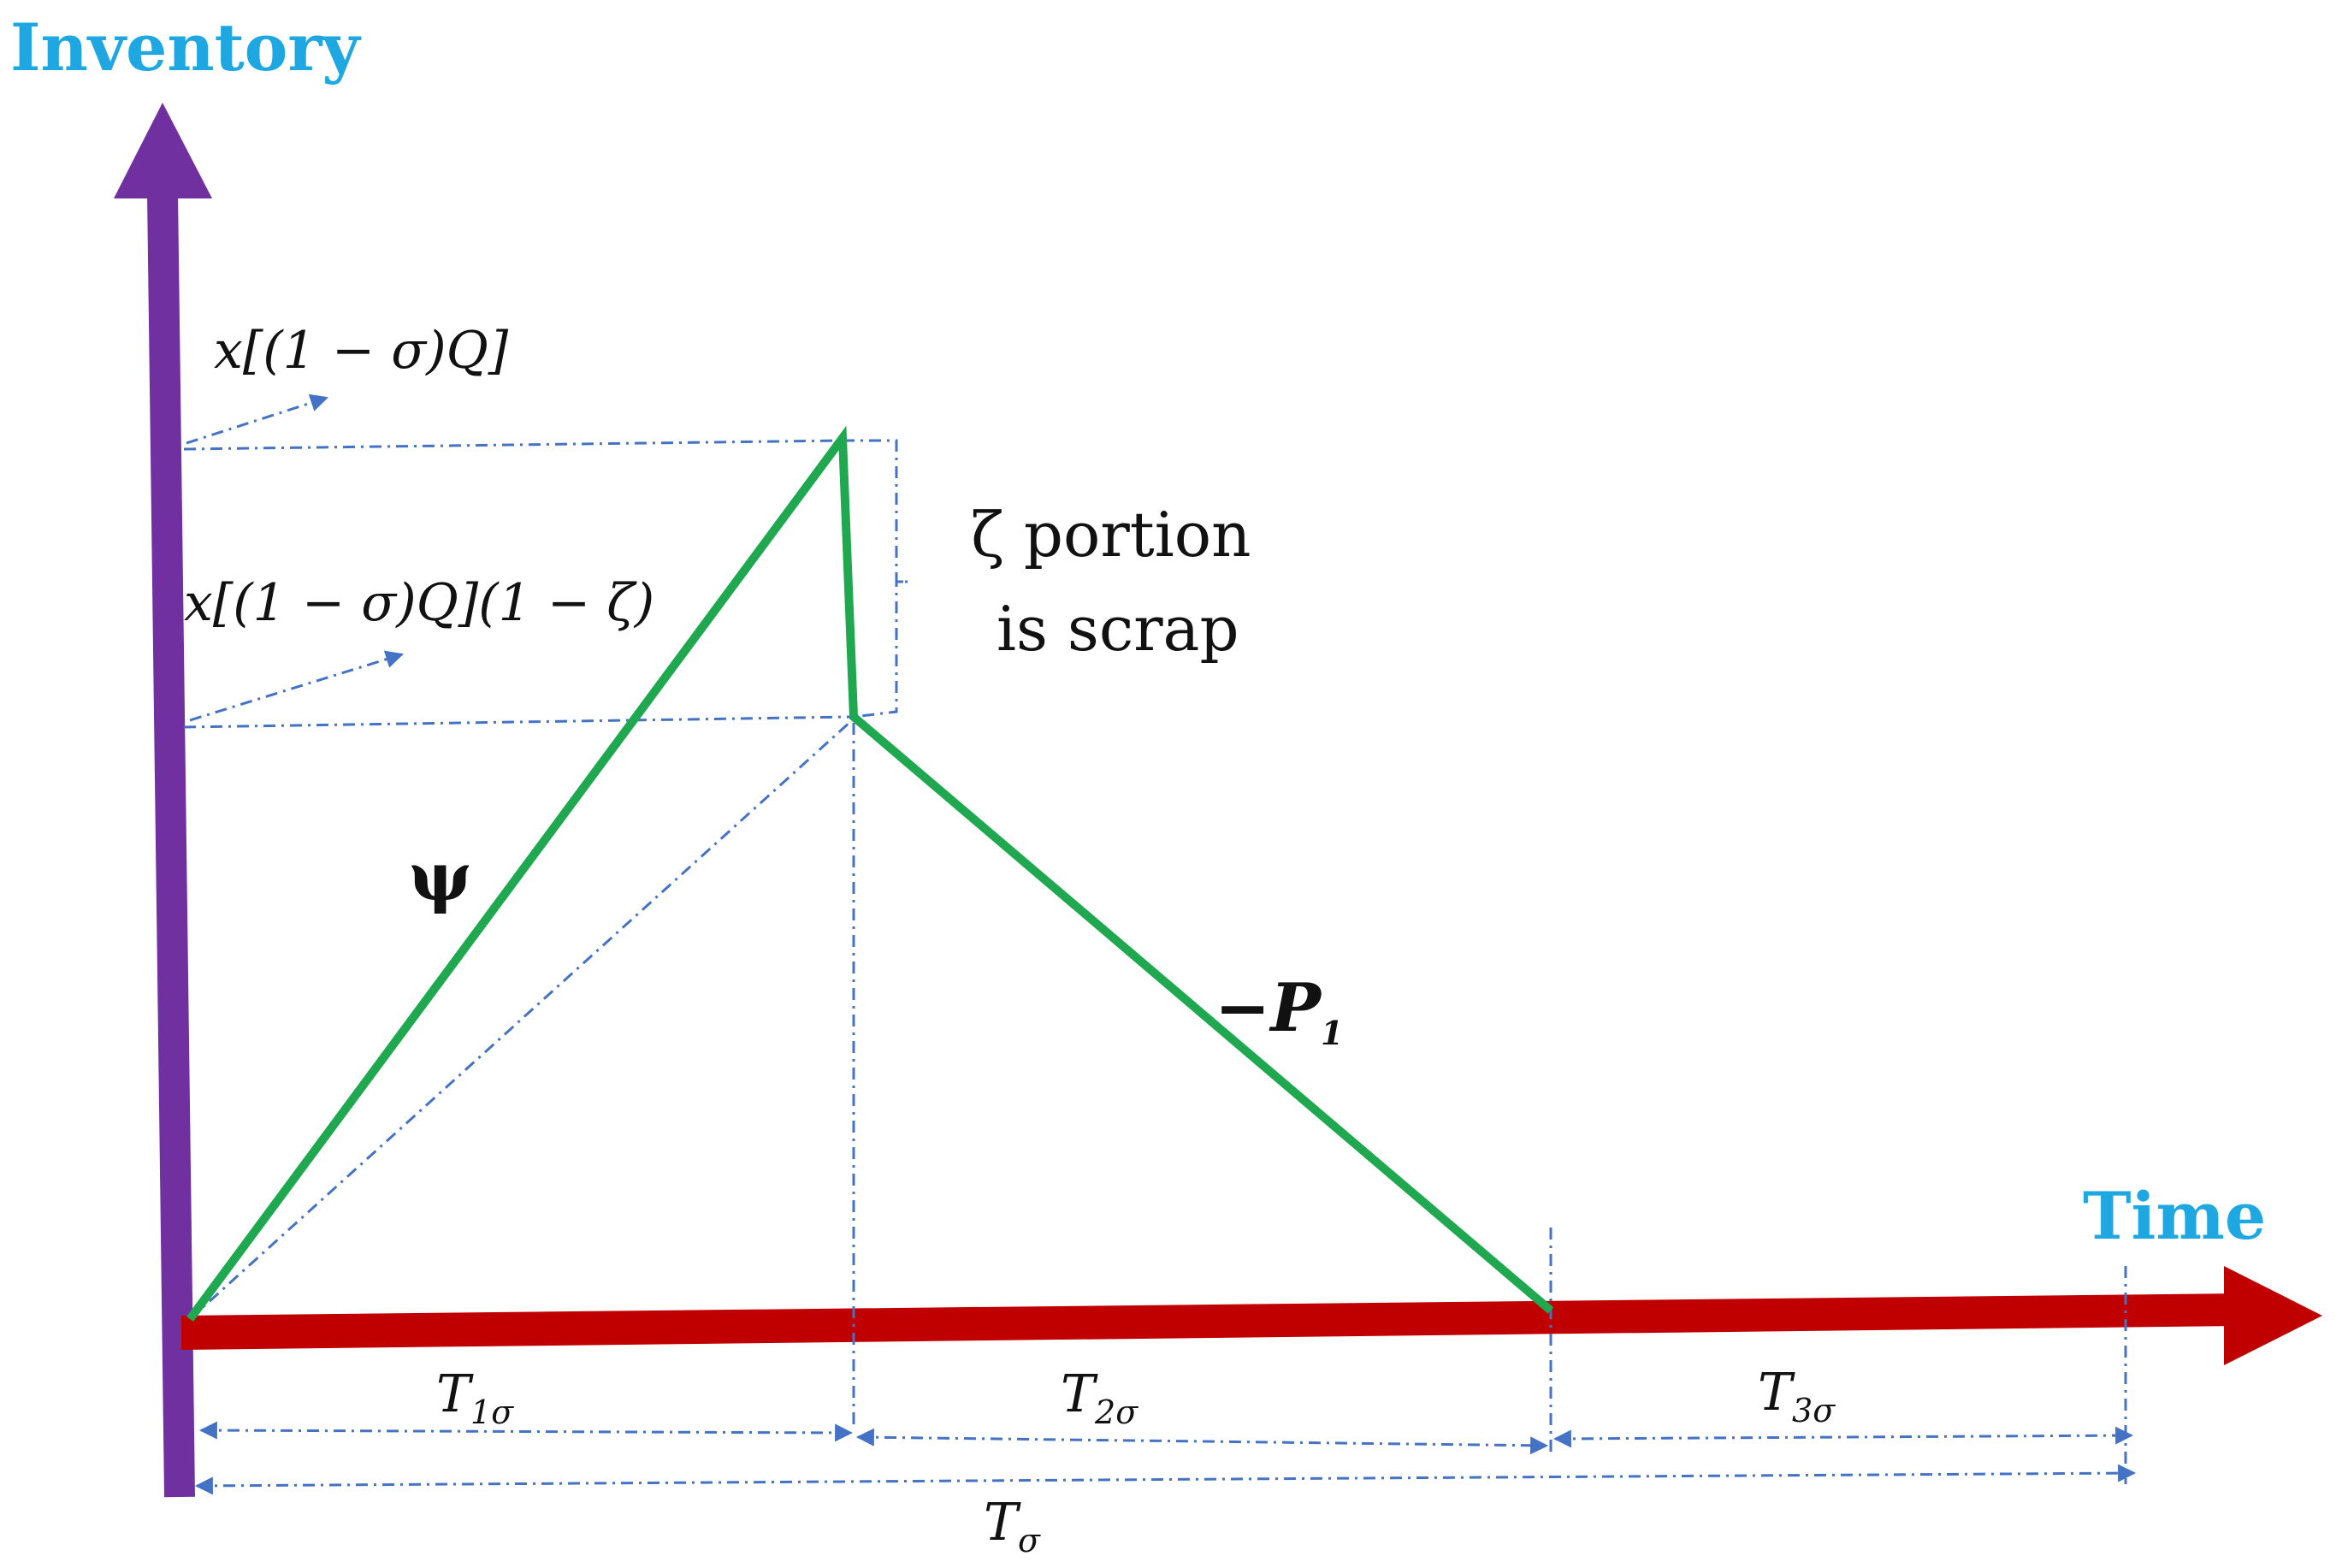  What do you see at coordinates (1118, 629) in the screenshot?
I see `scrap-note-line2: is scrap` at bounding box center [1118, 629].